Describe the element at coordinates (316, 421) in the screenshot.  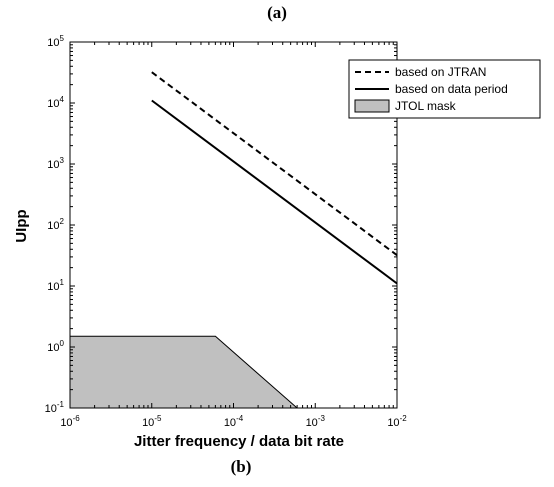
I see `x-tick-label: 10⁻³` at that location.